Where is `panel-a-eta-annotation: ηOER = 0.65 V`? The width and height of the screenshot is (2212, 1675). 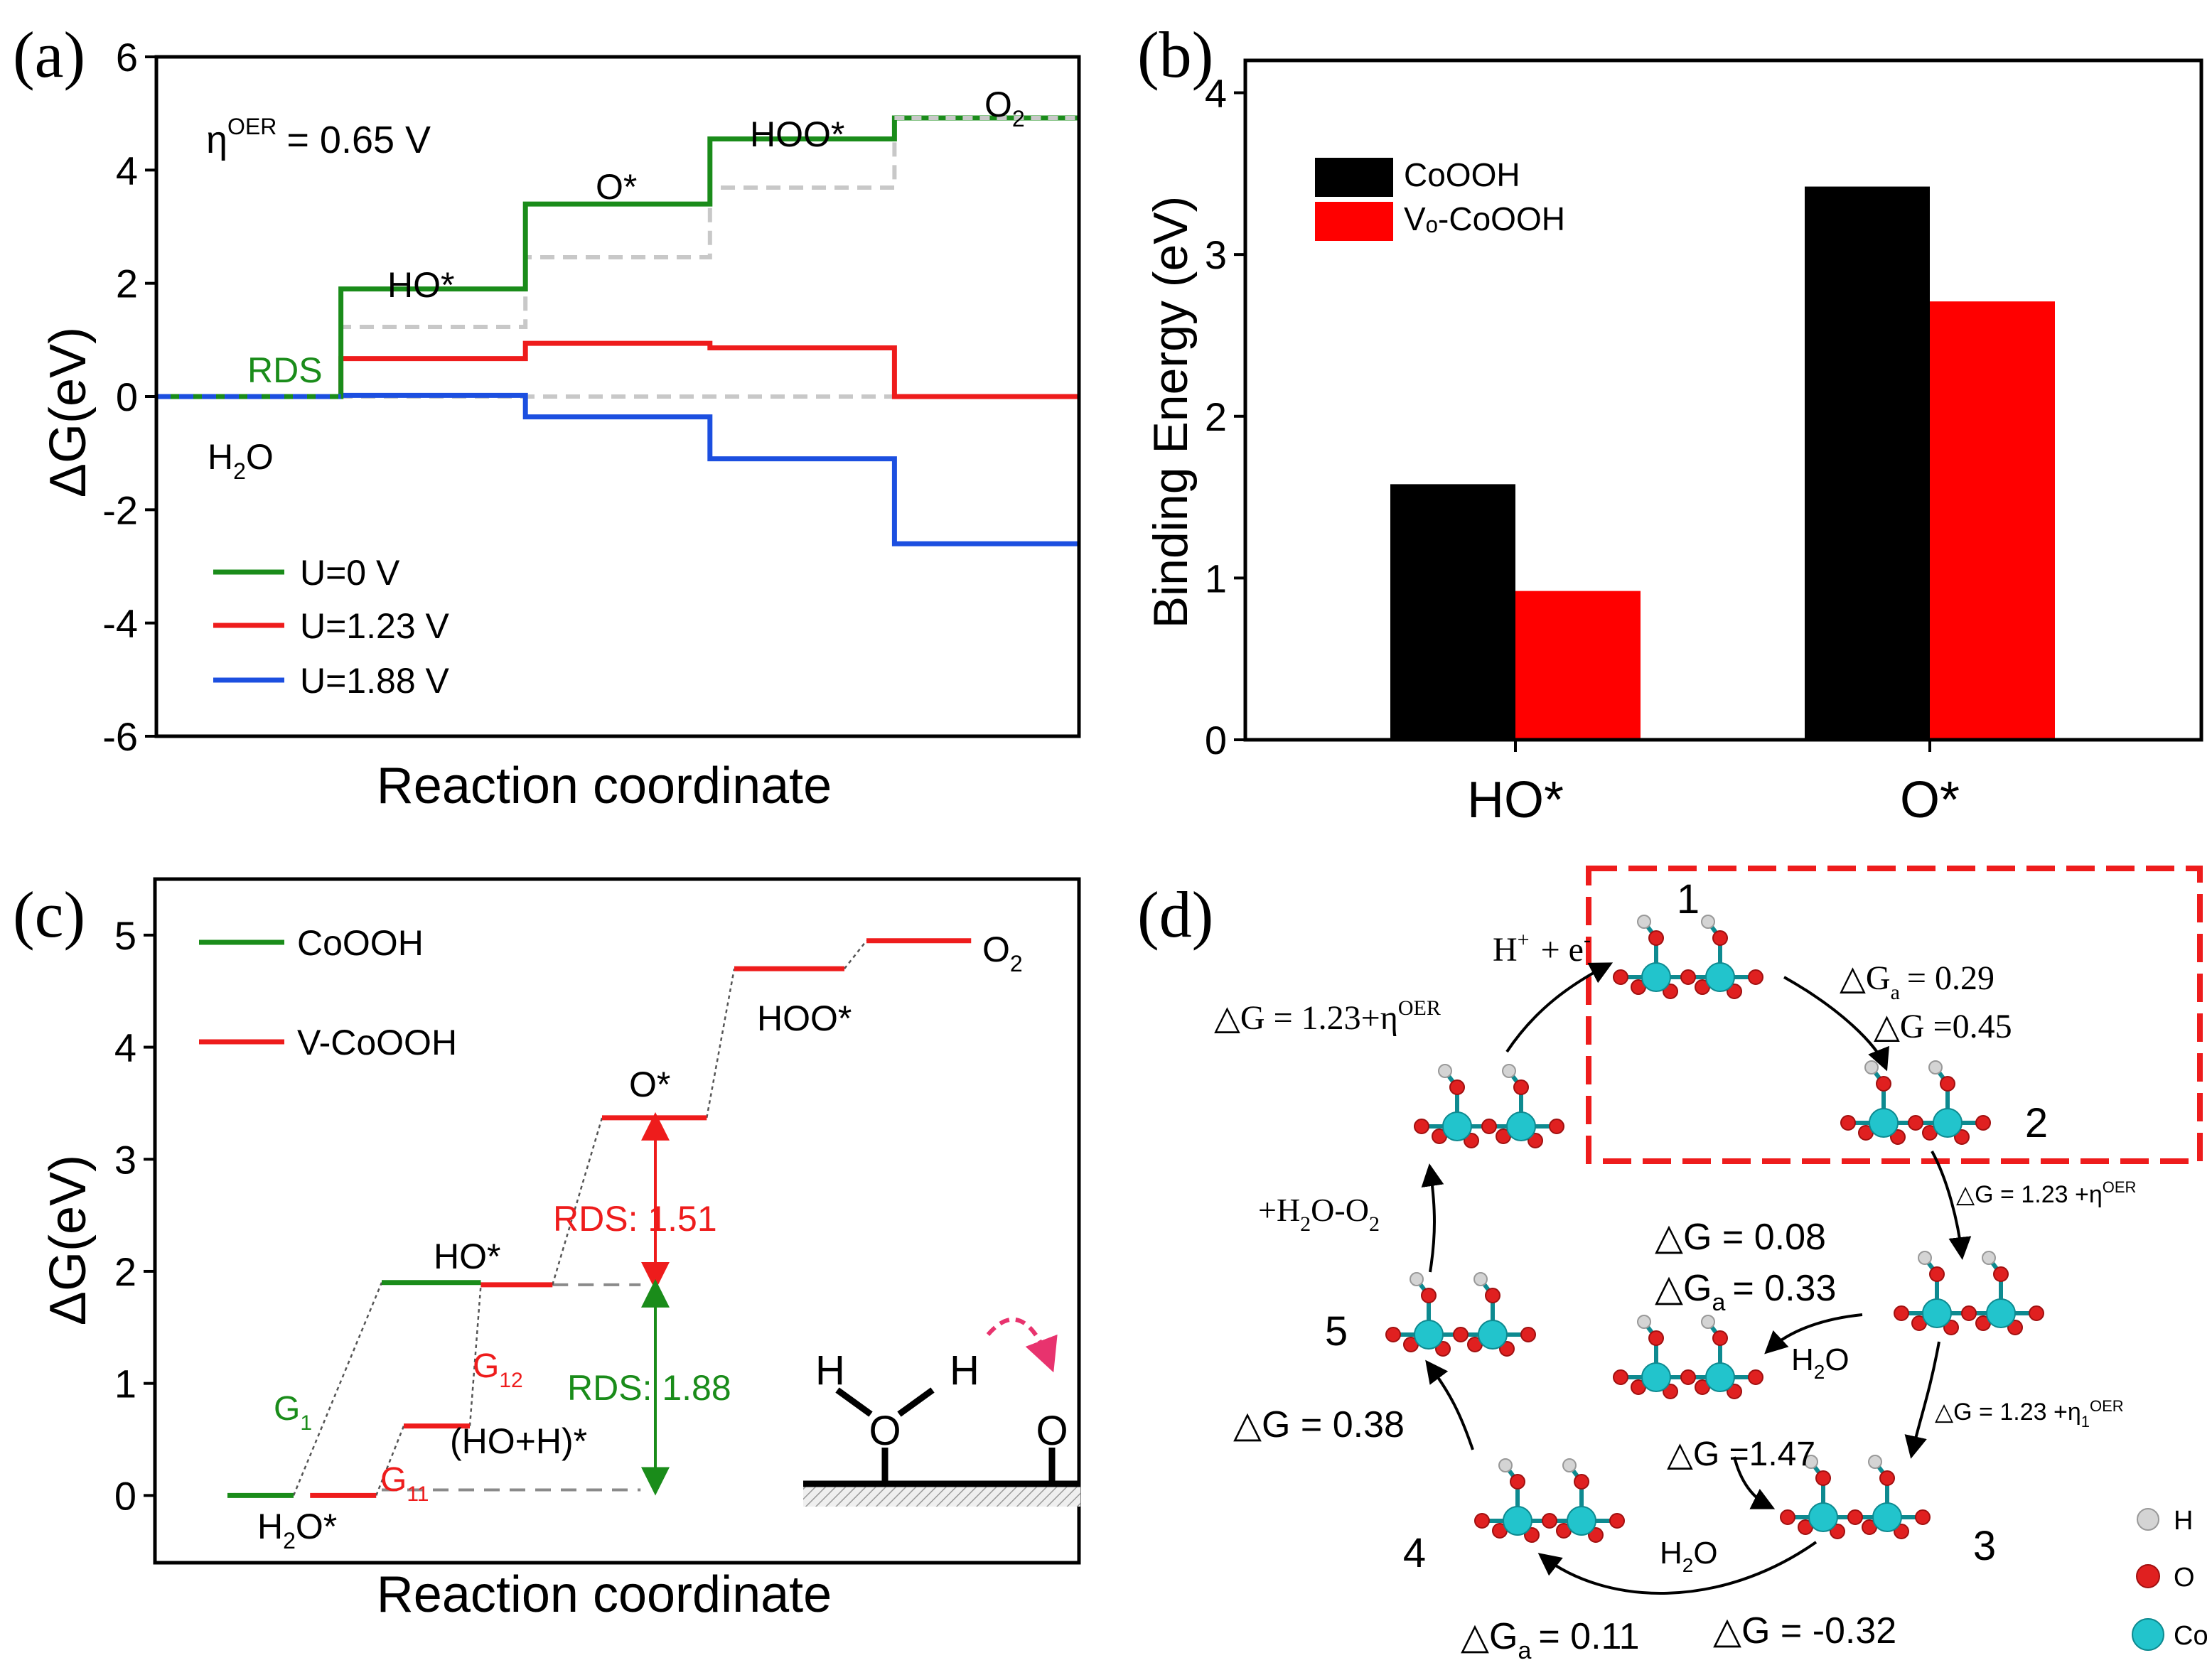 panel-a-eta-annotation: ηOER = 0.65 V is located at coordinates (318, 137).